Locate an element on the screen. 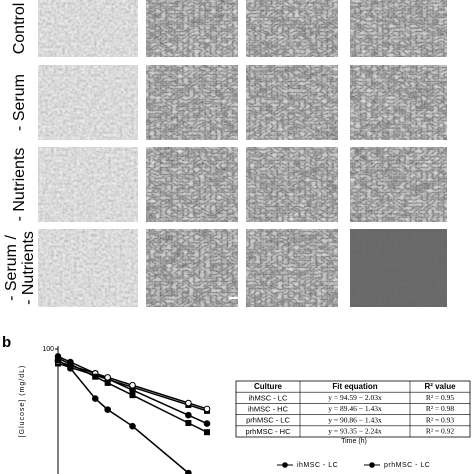 Image resolution: width=474 pixels, height=474 pixels. table-header: Fit equation is located at coordinates (354, 386).